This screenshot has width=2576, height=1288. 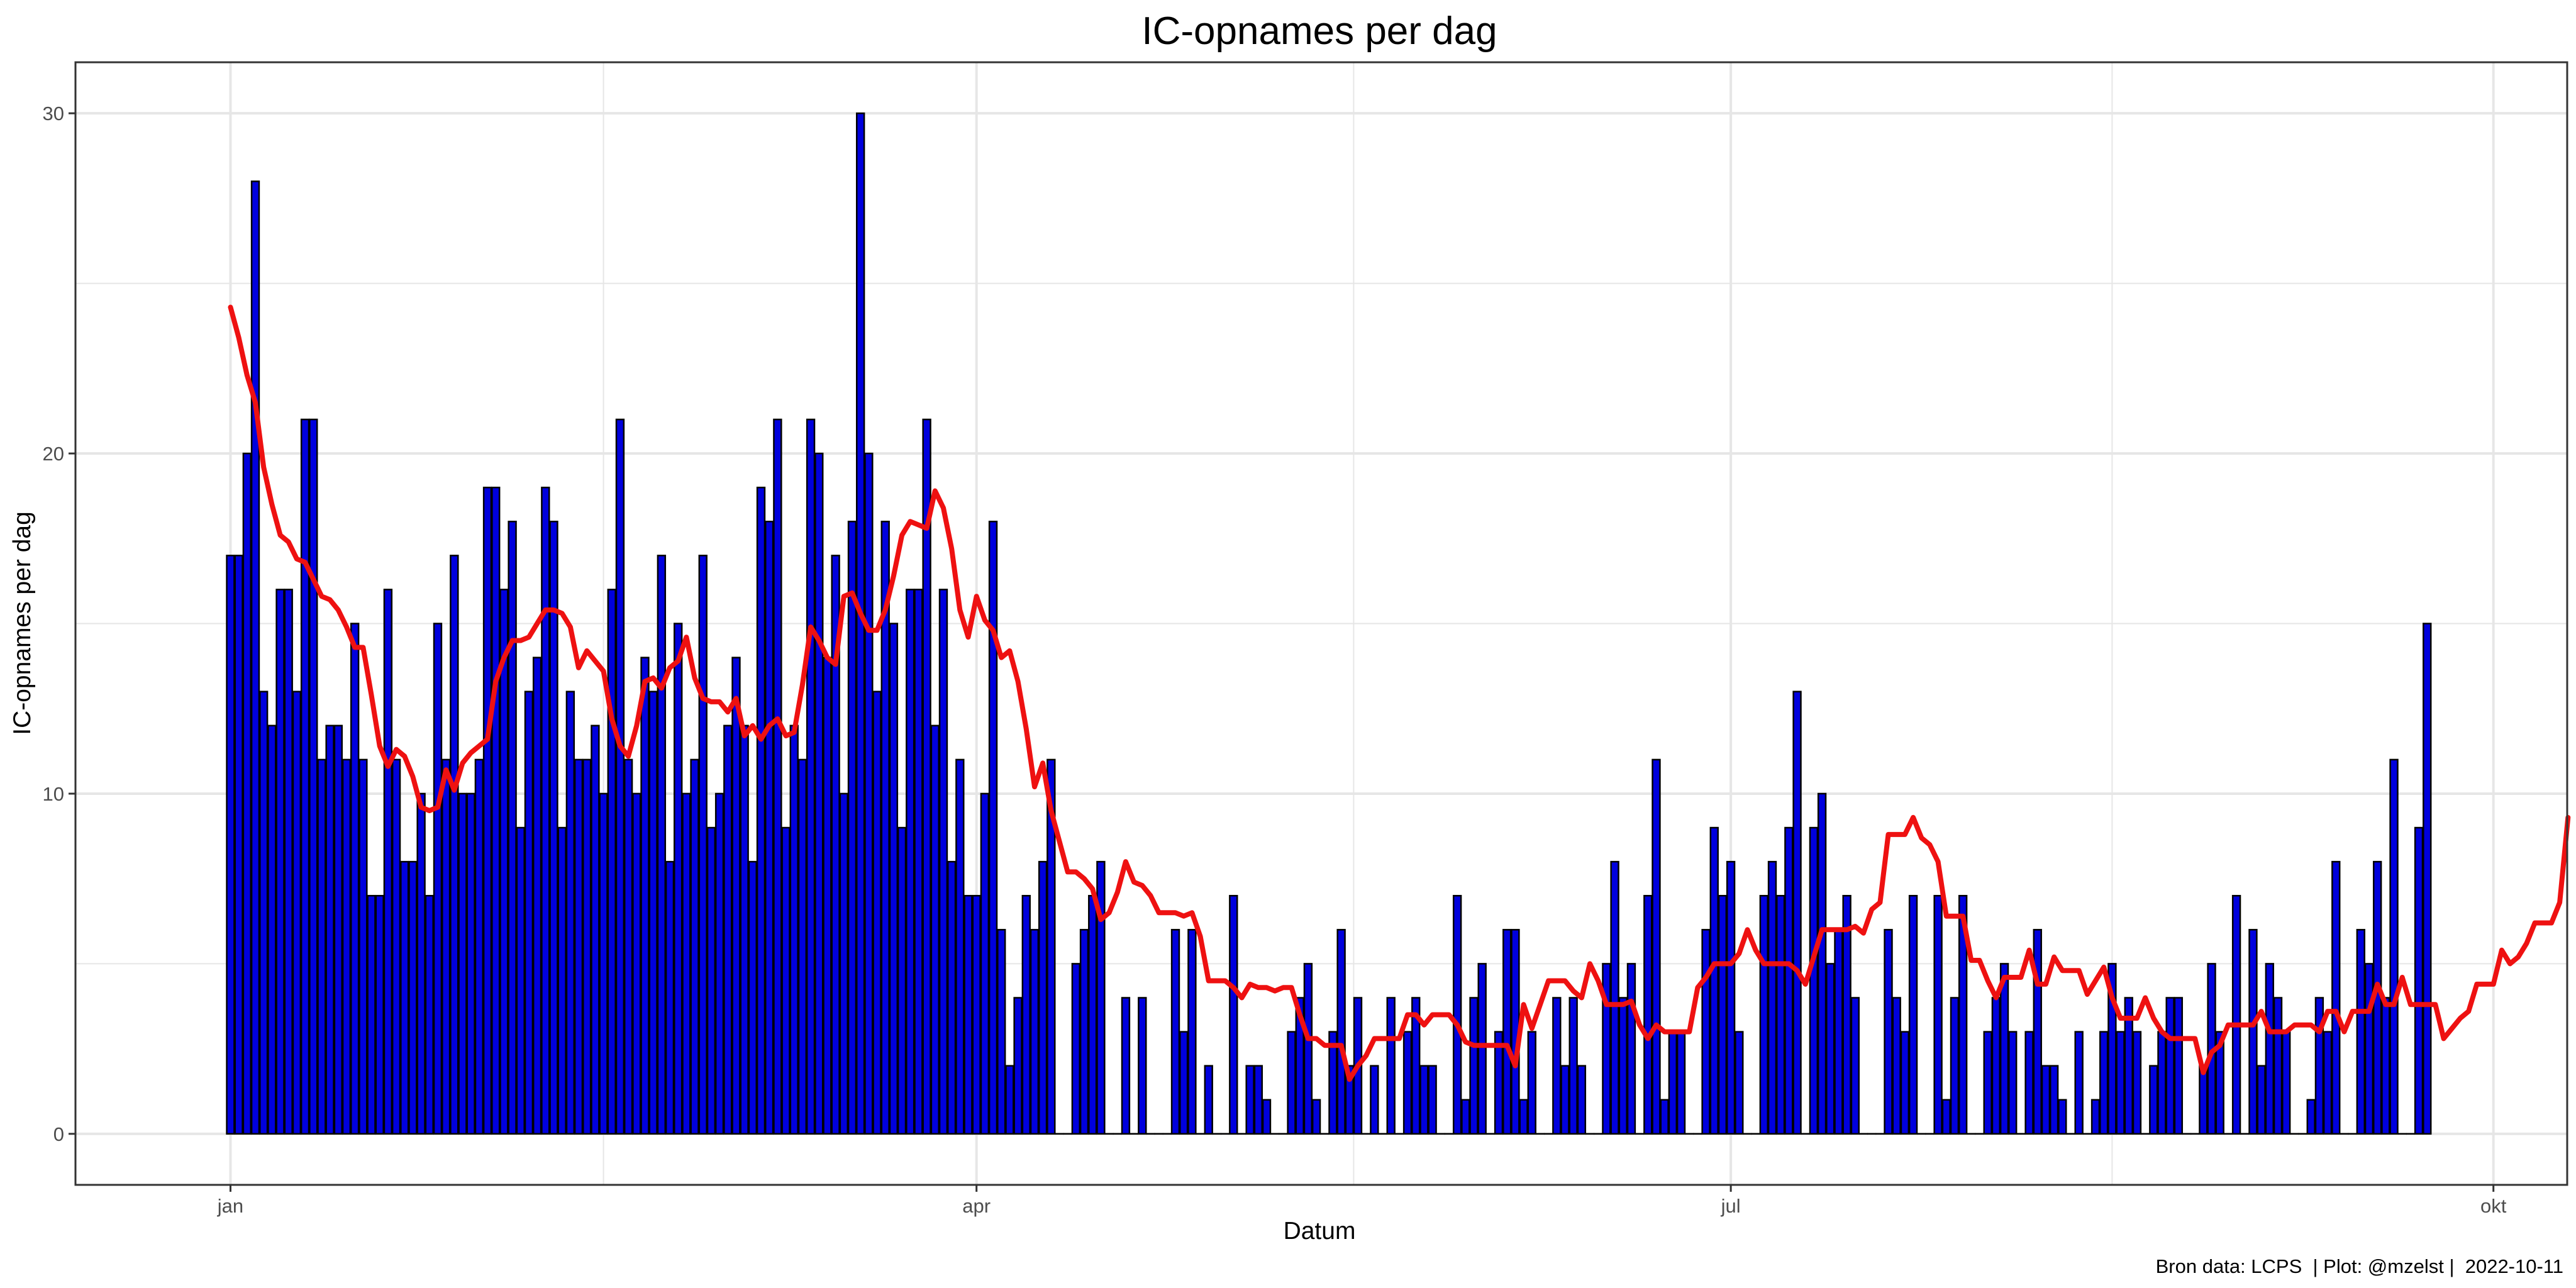 What do you see at coordinates (1362, 1201) in the screenshot?
I see `x-axis: jan apr jul okt` at bounding box center [1362, 1201].